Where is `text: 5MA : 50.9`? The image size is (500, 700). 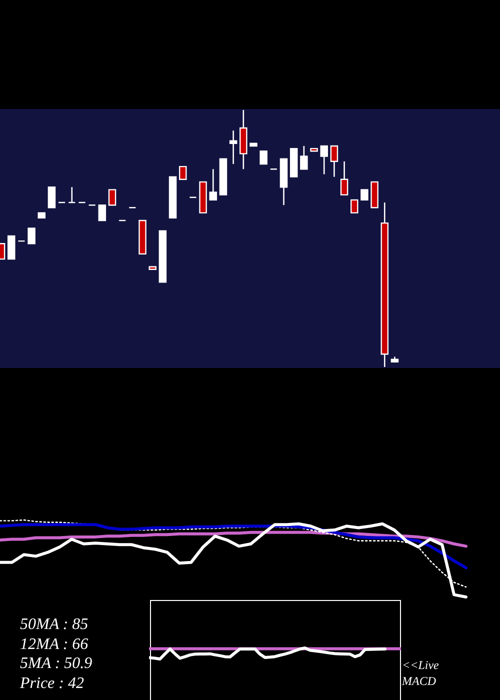
text: 5MA : 50.9 is located at coordinates (56, 664).